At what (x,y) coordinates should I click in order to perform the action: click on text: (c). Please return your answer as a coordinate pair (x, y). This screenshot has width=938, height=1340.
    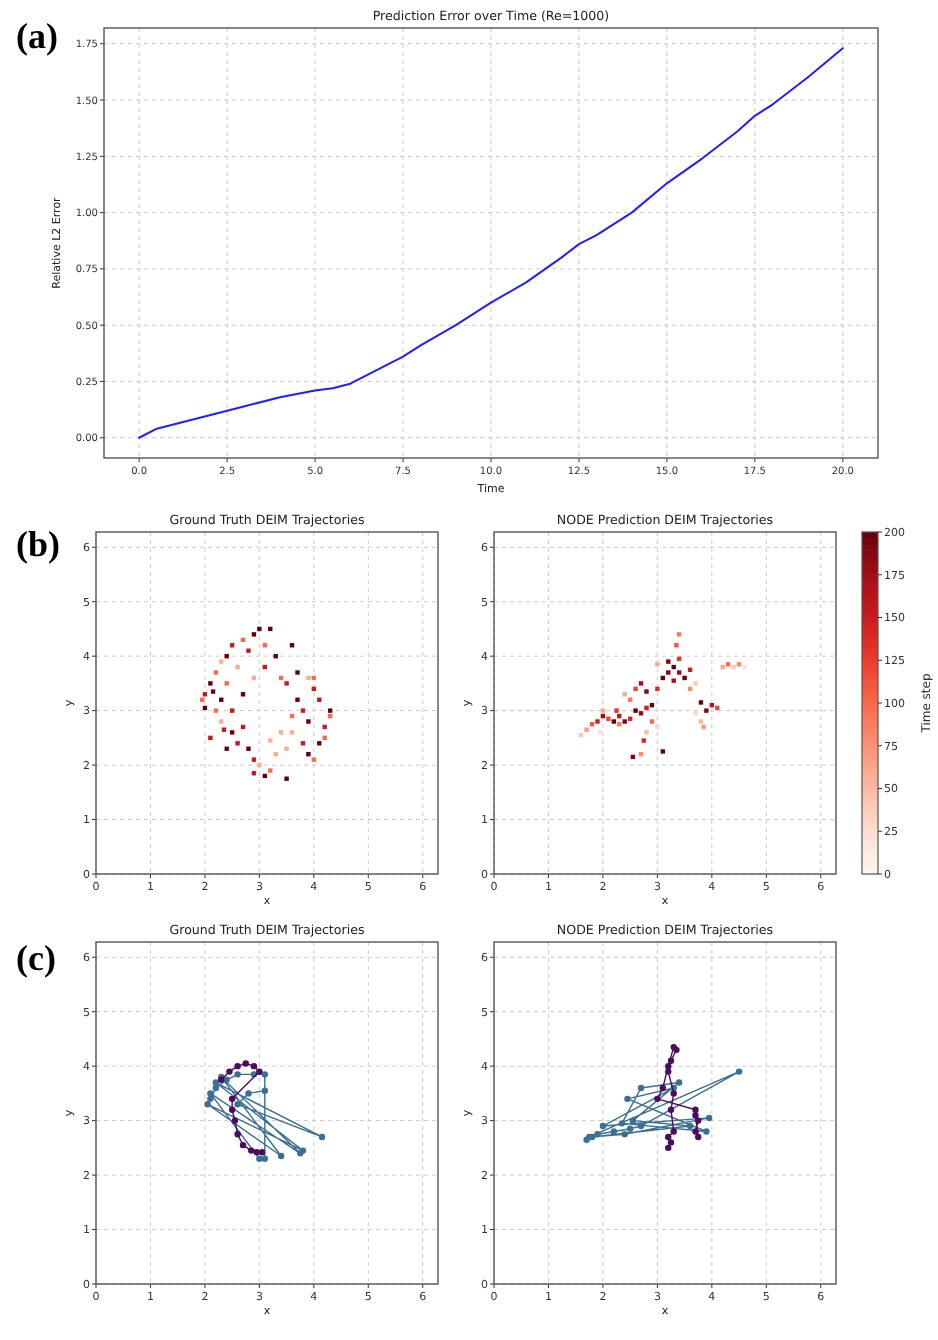
    Looking at the image, I should click on (36, 958).